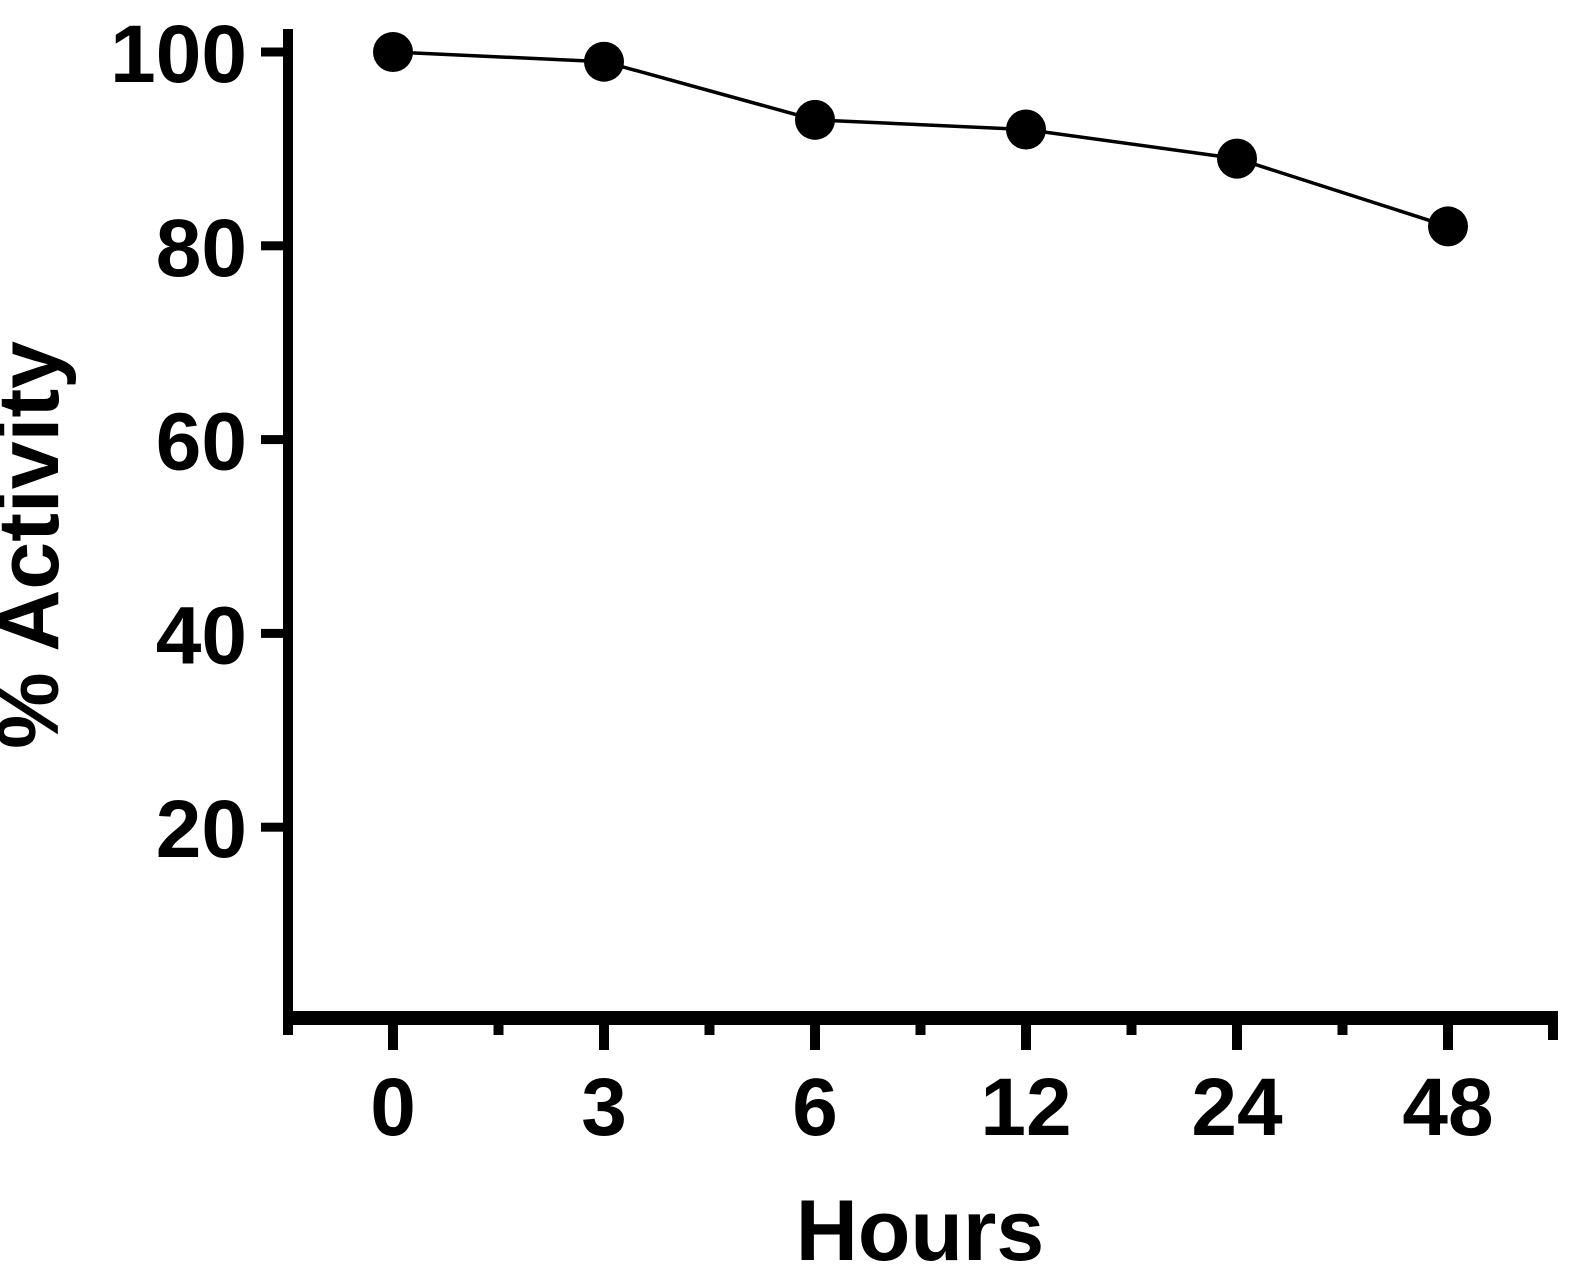 The width and height of the screenshot is (1590, 1288). I want to click on y-axis-tick-labels: 100 80 60 40 20, so click(178, 442).